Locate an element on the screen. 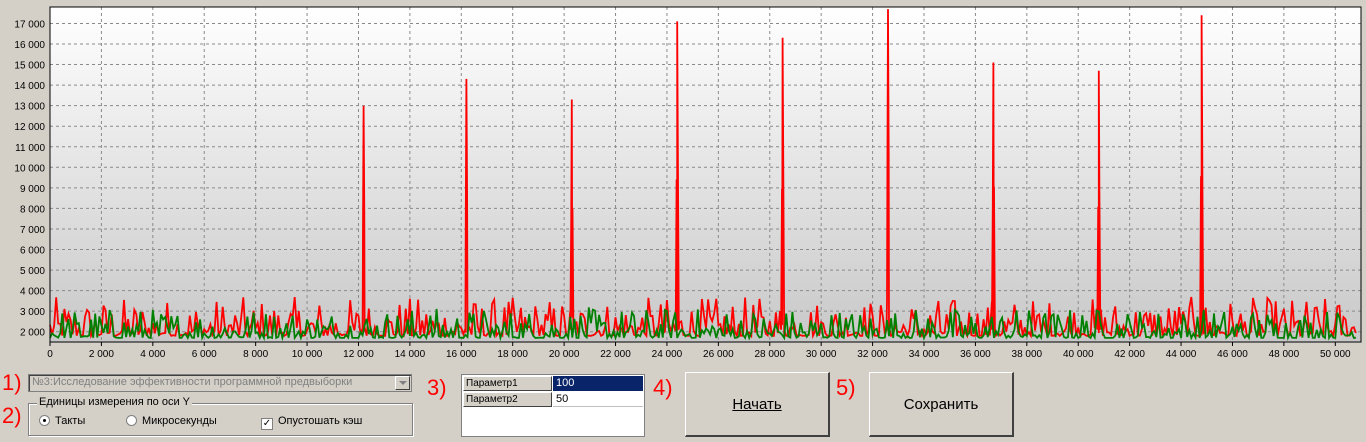 The width and height of the screenshot is (1366, 442). marker-4: 4) is located at coordinates (663, 387).